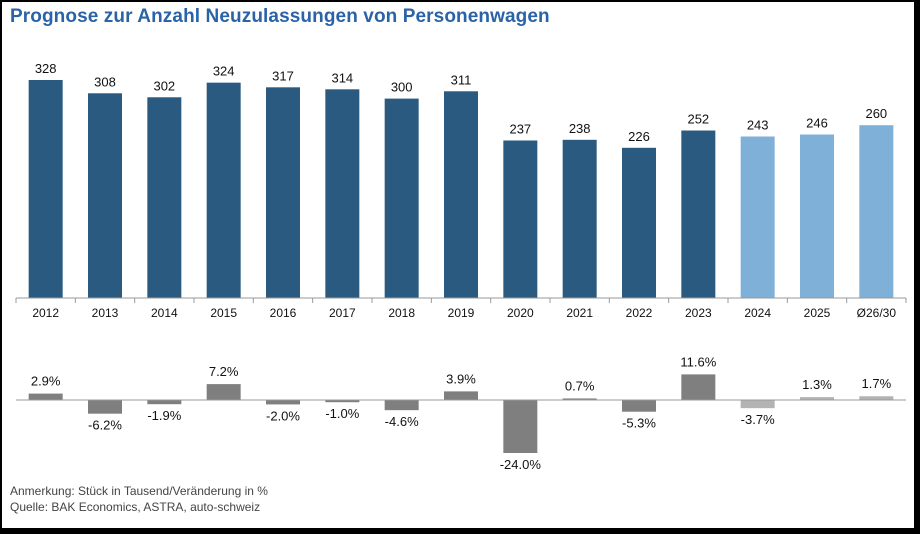 This screenshot has width=920, height=534. What do you see at coordinates (639, 406) in the screenshot?
I see `change-bar-2022` at bounding box center [639, 406].